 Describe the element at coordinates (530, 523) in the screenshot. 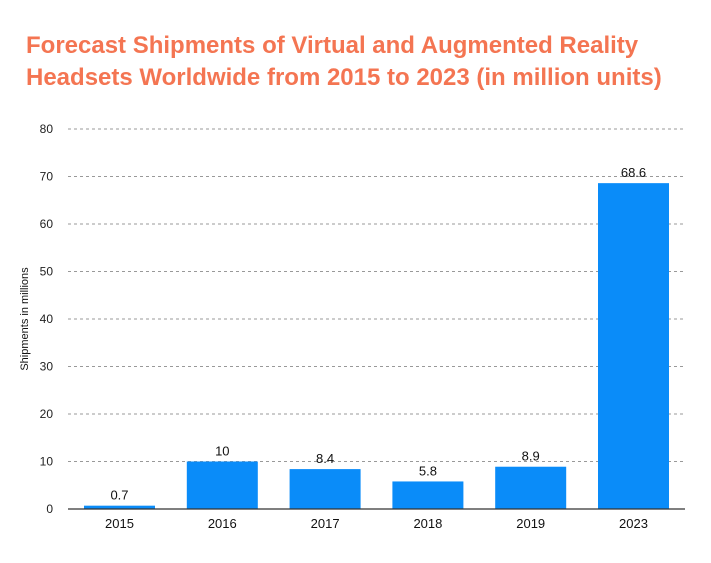

I see `x-tick-label: 2019` at that location.